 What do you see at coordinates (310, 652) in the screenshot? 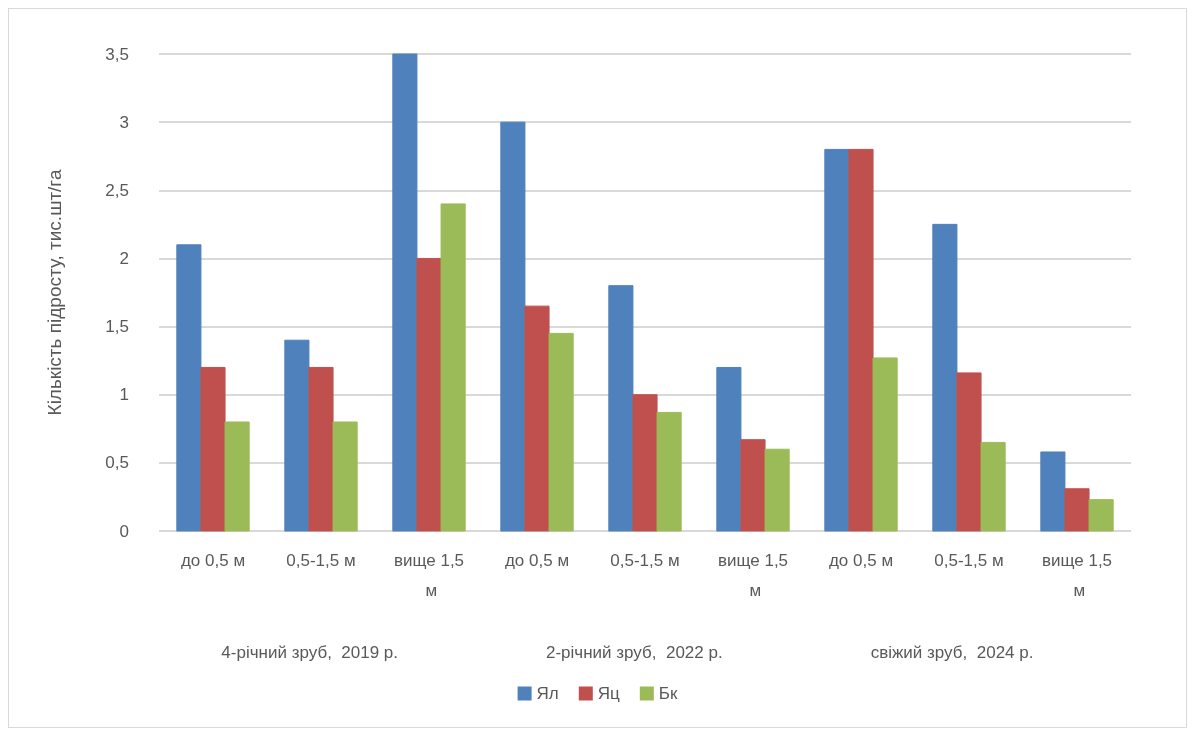
I see `text: 4-річний зруб, 2019 р.` at bounding box center [310, 652].